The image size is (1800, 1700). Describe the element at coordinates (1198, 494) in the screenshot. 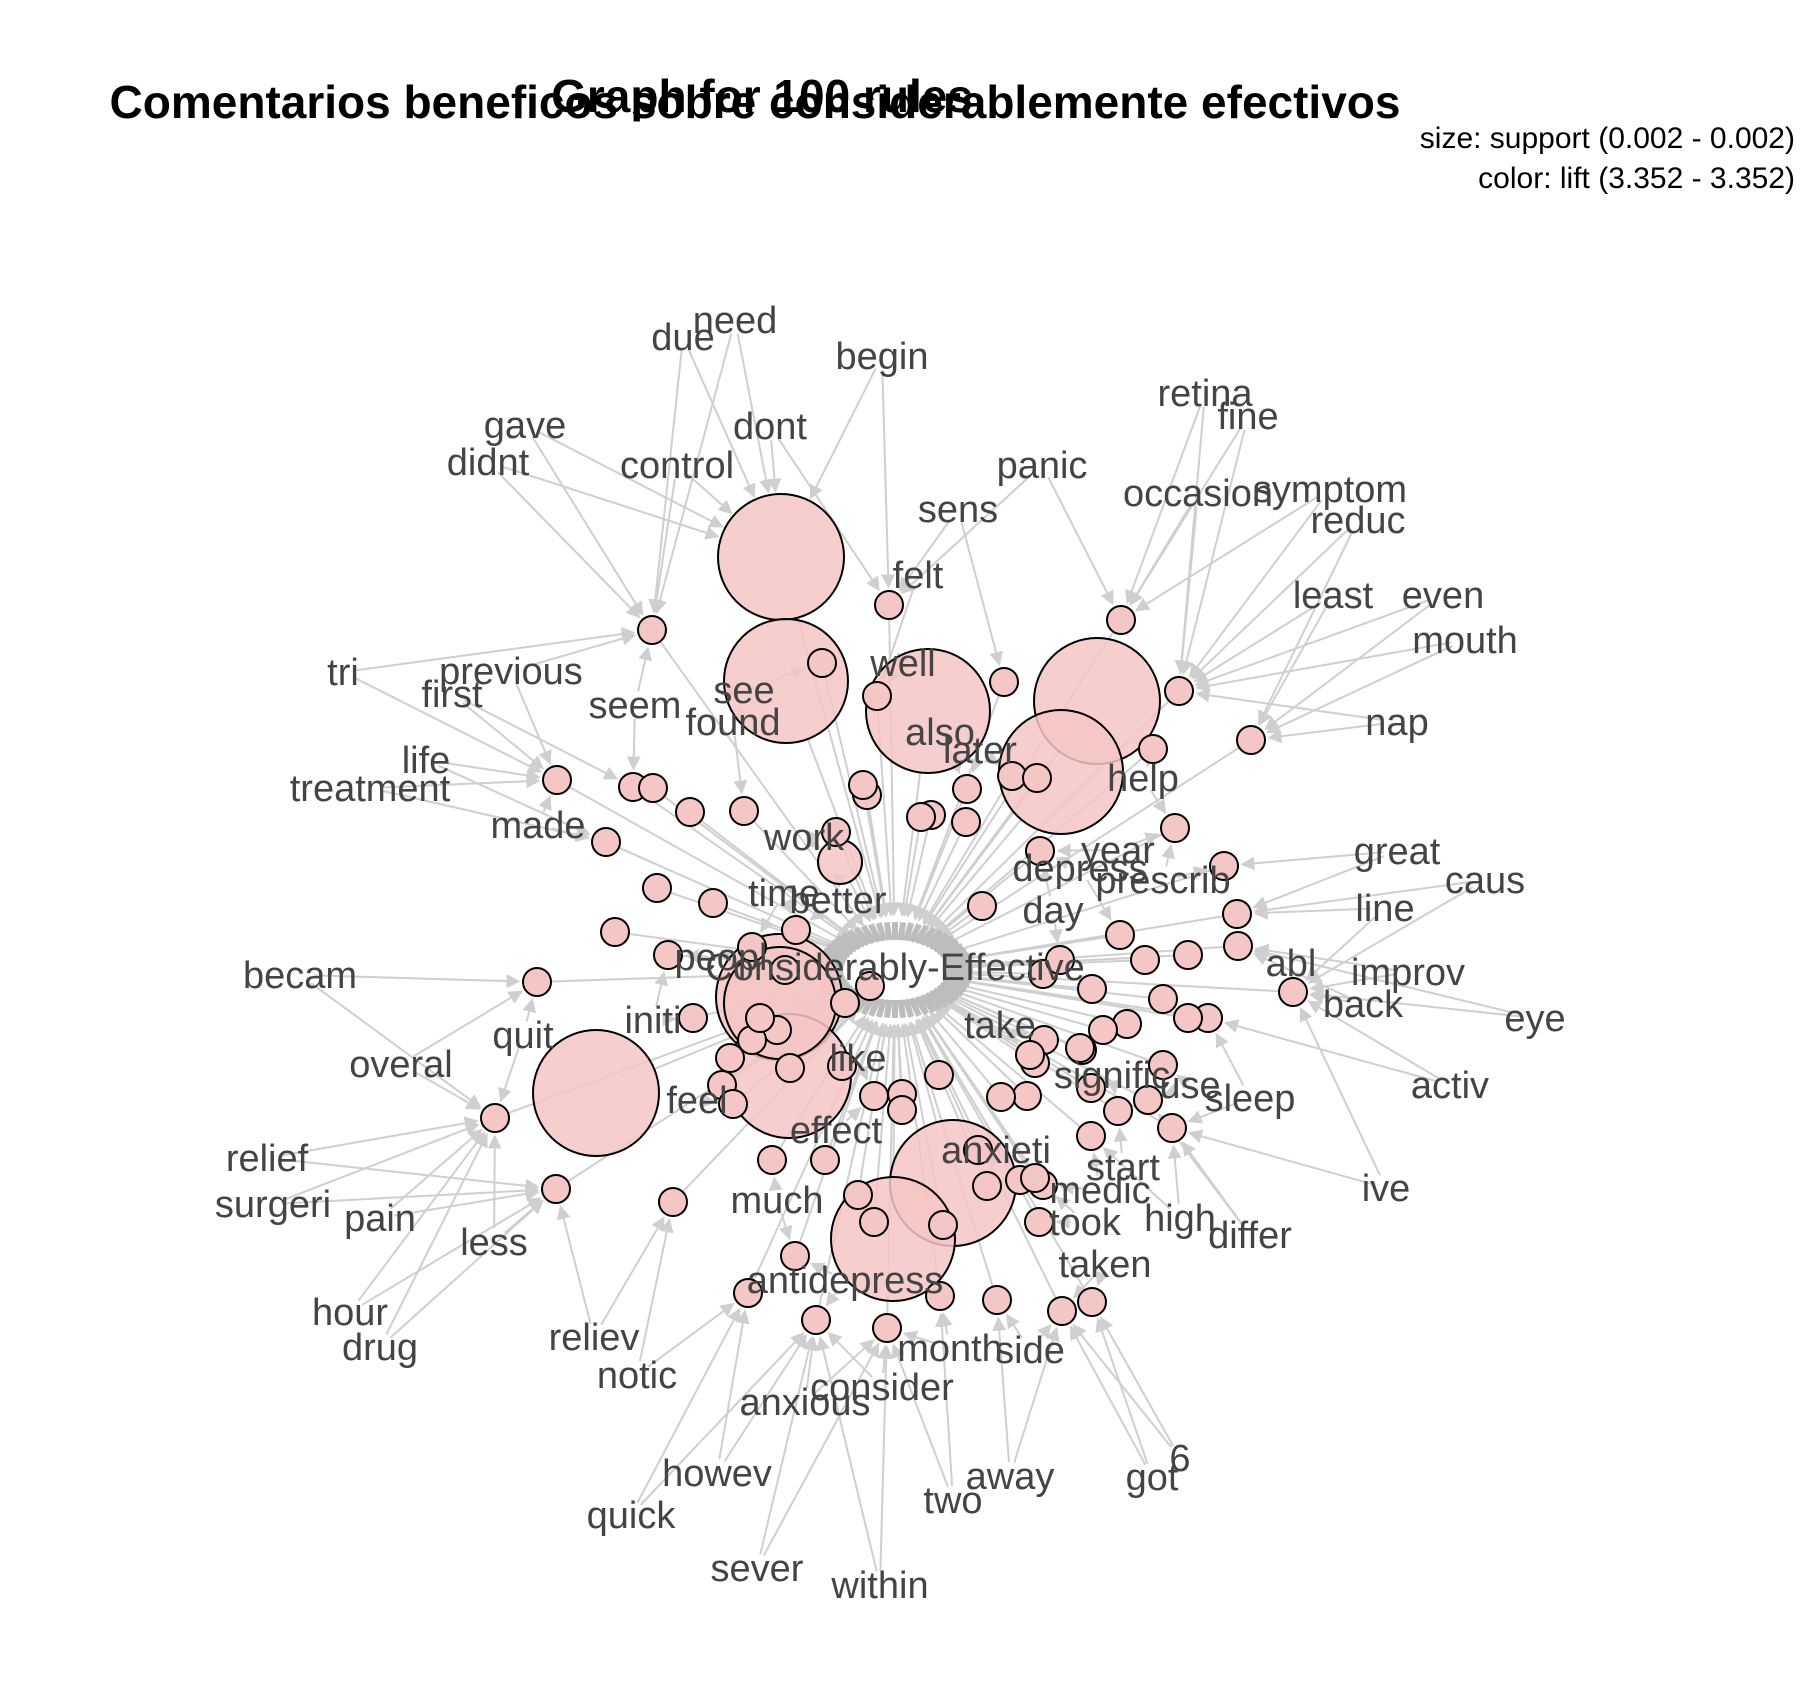

I see `item-label-occasion: occasion` at that location.